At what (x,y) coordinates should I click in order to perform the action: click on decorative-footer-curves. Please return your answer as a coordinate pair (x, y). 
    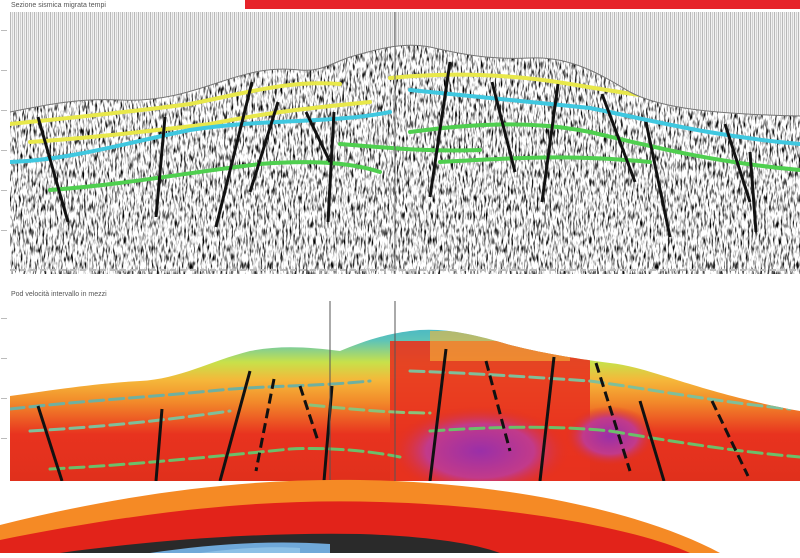
    Looking at the image, I should click on (400, 511).